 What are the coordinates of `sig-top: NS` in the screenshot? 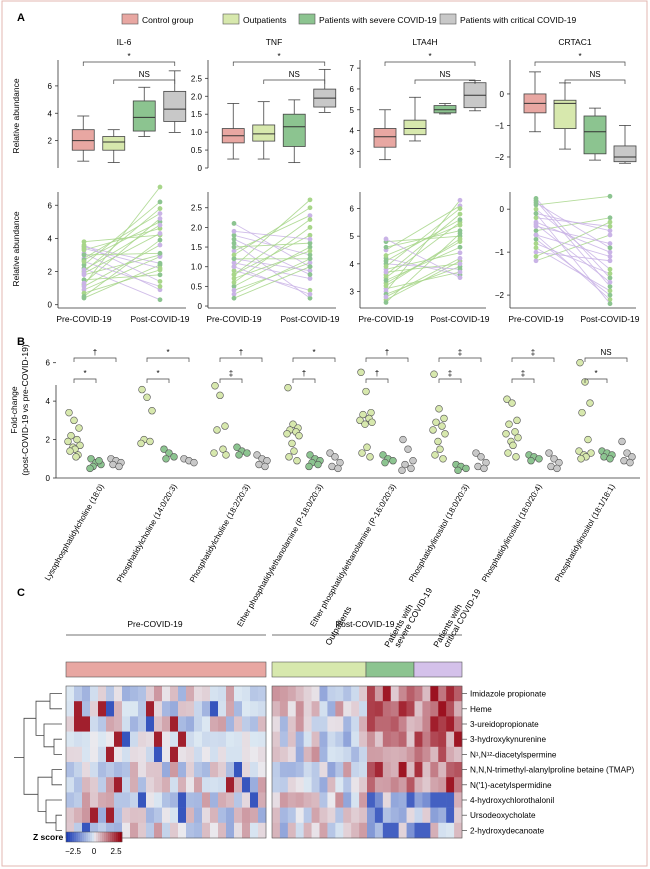 It's located at (605, 352).